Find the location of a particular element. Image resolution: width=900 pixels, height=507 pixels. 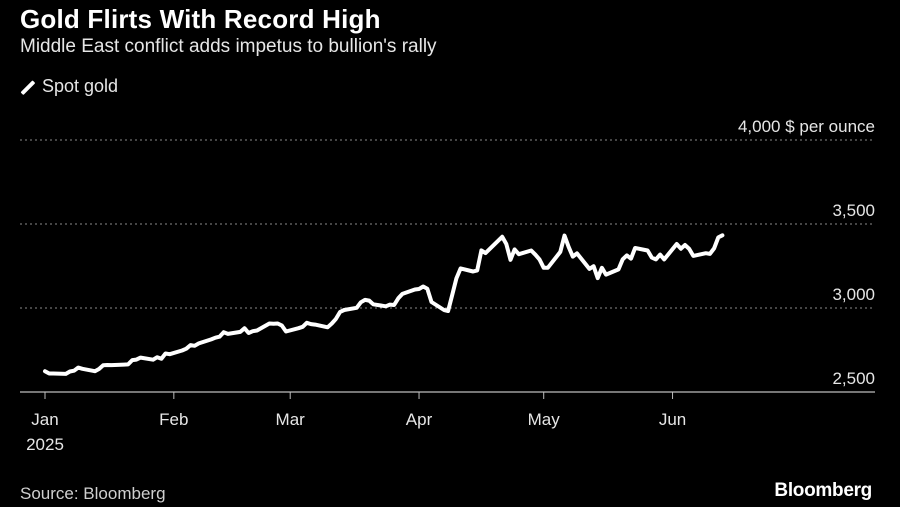

legend: Spot gold is located at coordinates (69, 86).